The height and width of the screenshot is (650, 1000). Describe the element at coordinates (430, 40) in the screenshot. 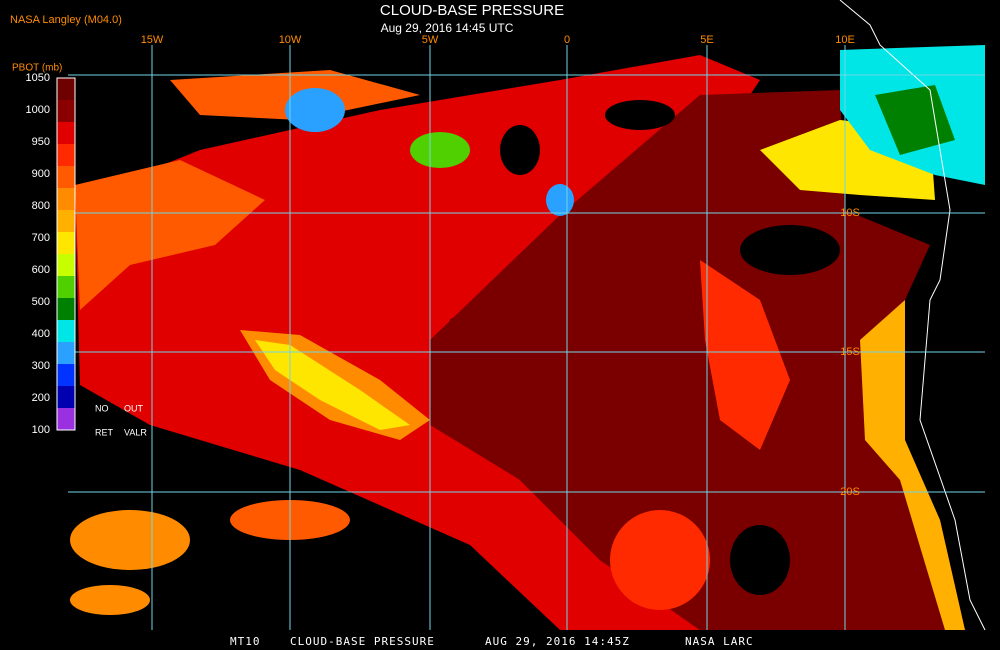

I see `longitude-label: 5W` at that location.